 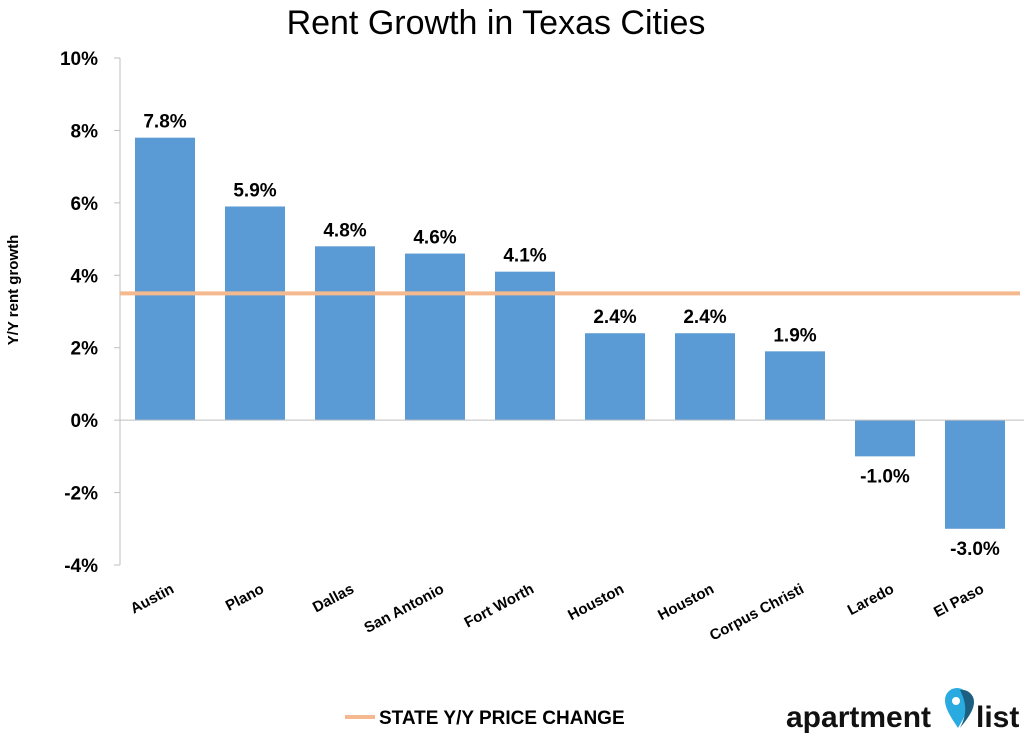 I want to click on data-label: 4.6%, so click(x=434, y=238).